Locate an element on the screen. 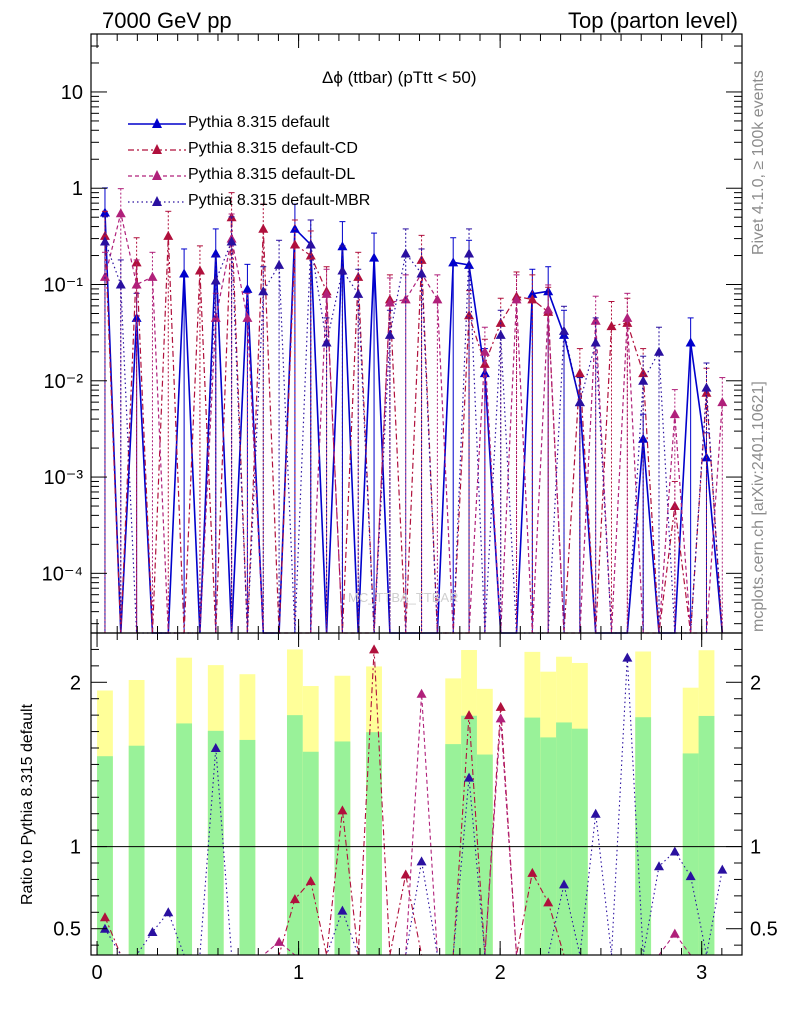 This screenshot has height=1024, width=786. legend-label-cd: Pythia 8.315 default-CD is located at coordinates (273, 148).